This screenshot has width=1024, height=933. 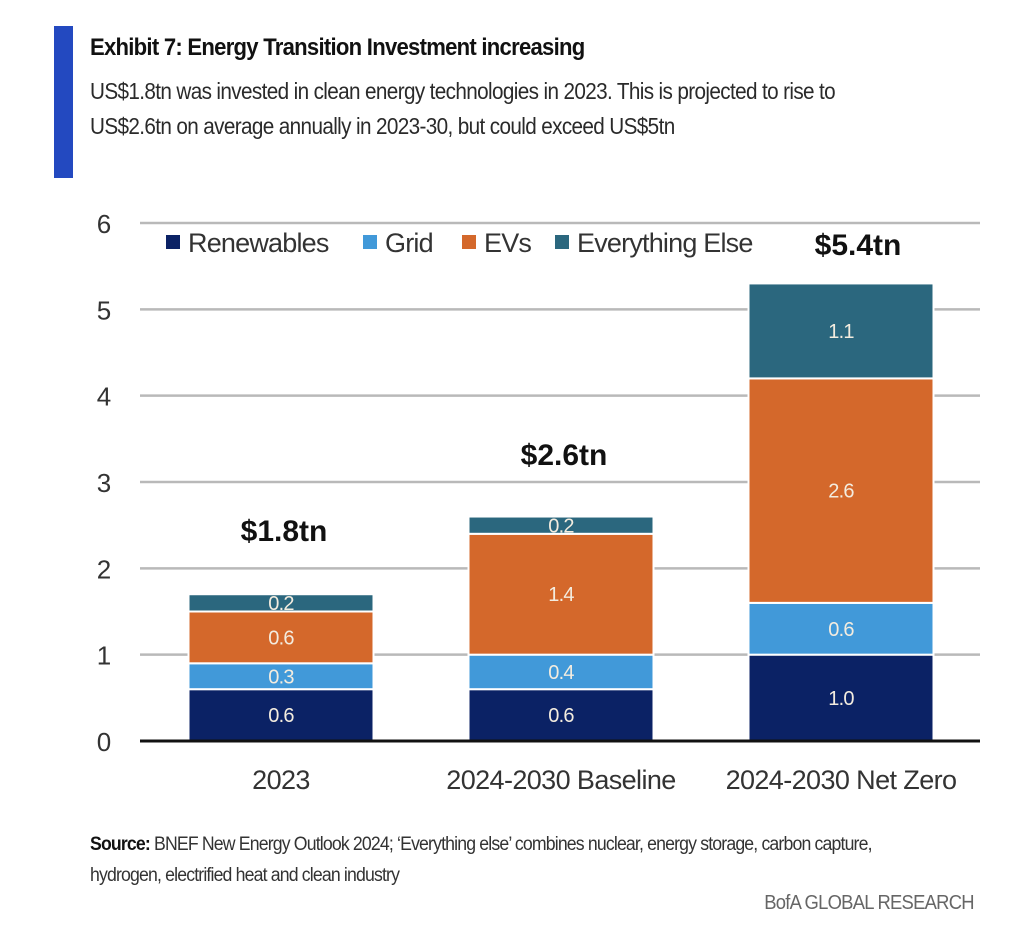 I want to click on bar-stack-0: 0.6 0.3 0.6 0.2, so click(x=281, y=668).